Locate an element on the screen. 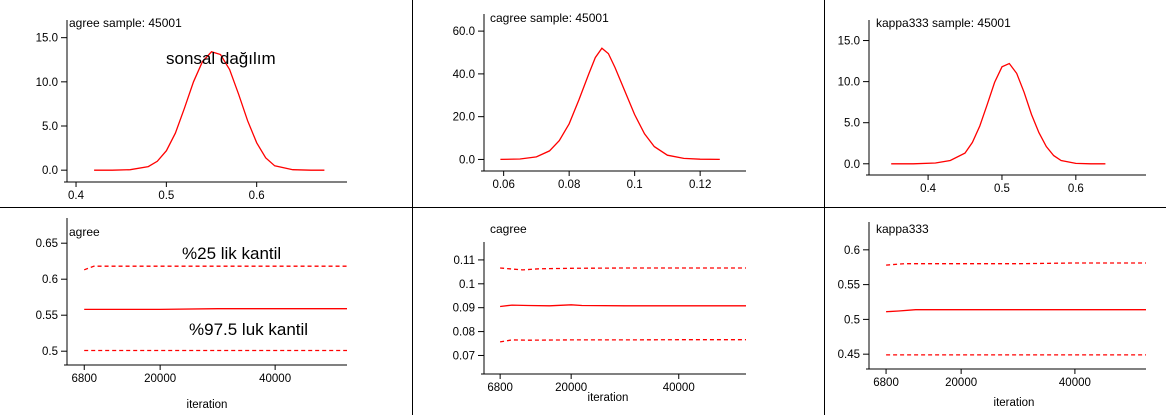 This screenshot has height=415, width=1166. annotation-text: sonsal dağılım is located at coordinates (221, 58).